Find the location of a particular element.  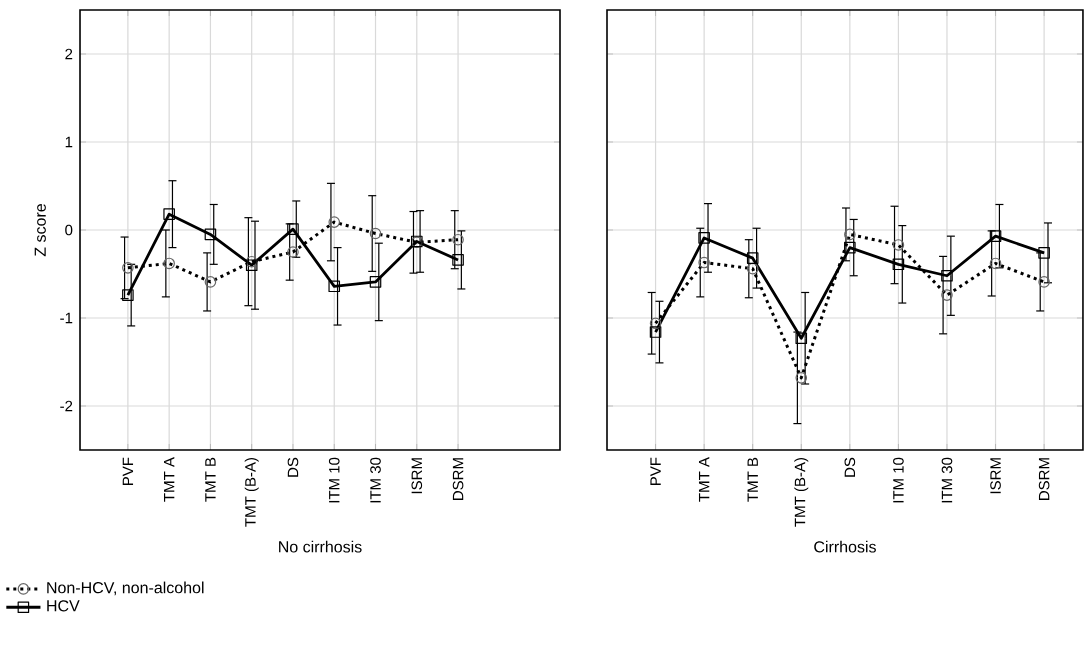

y-axis-title: Z score is located at coordinates (40, 230).